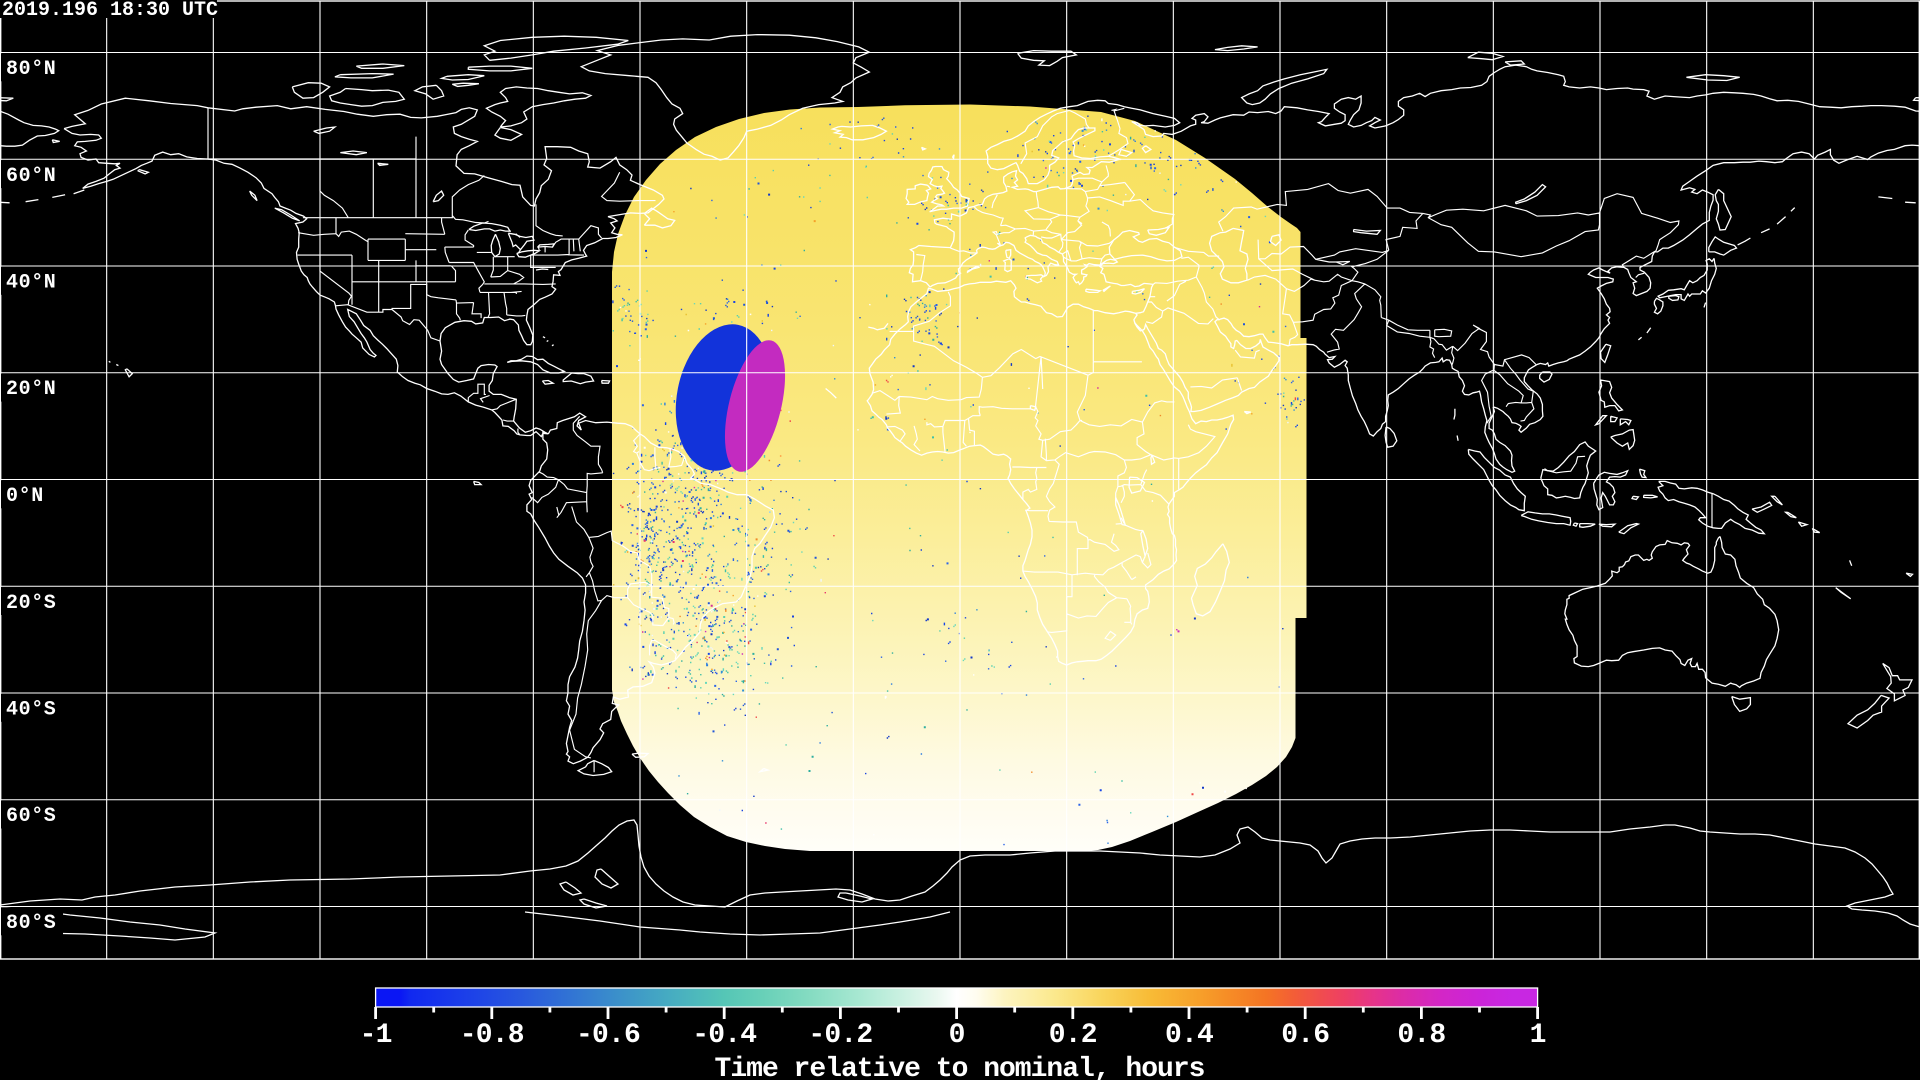  I want to click on svg-text: 20°S, so click(31, 603).